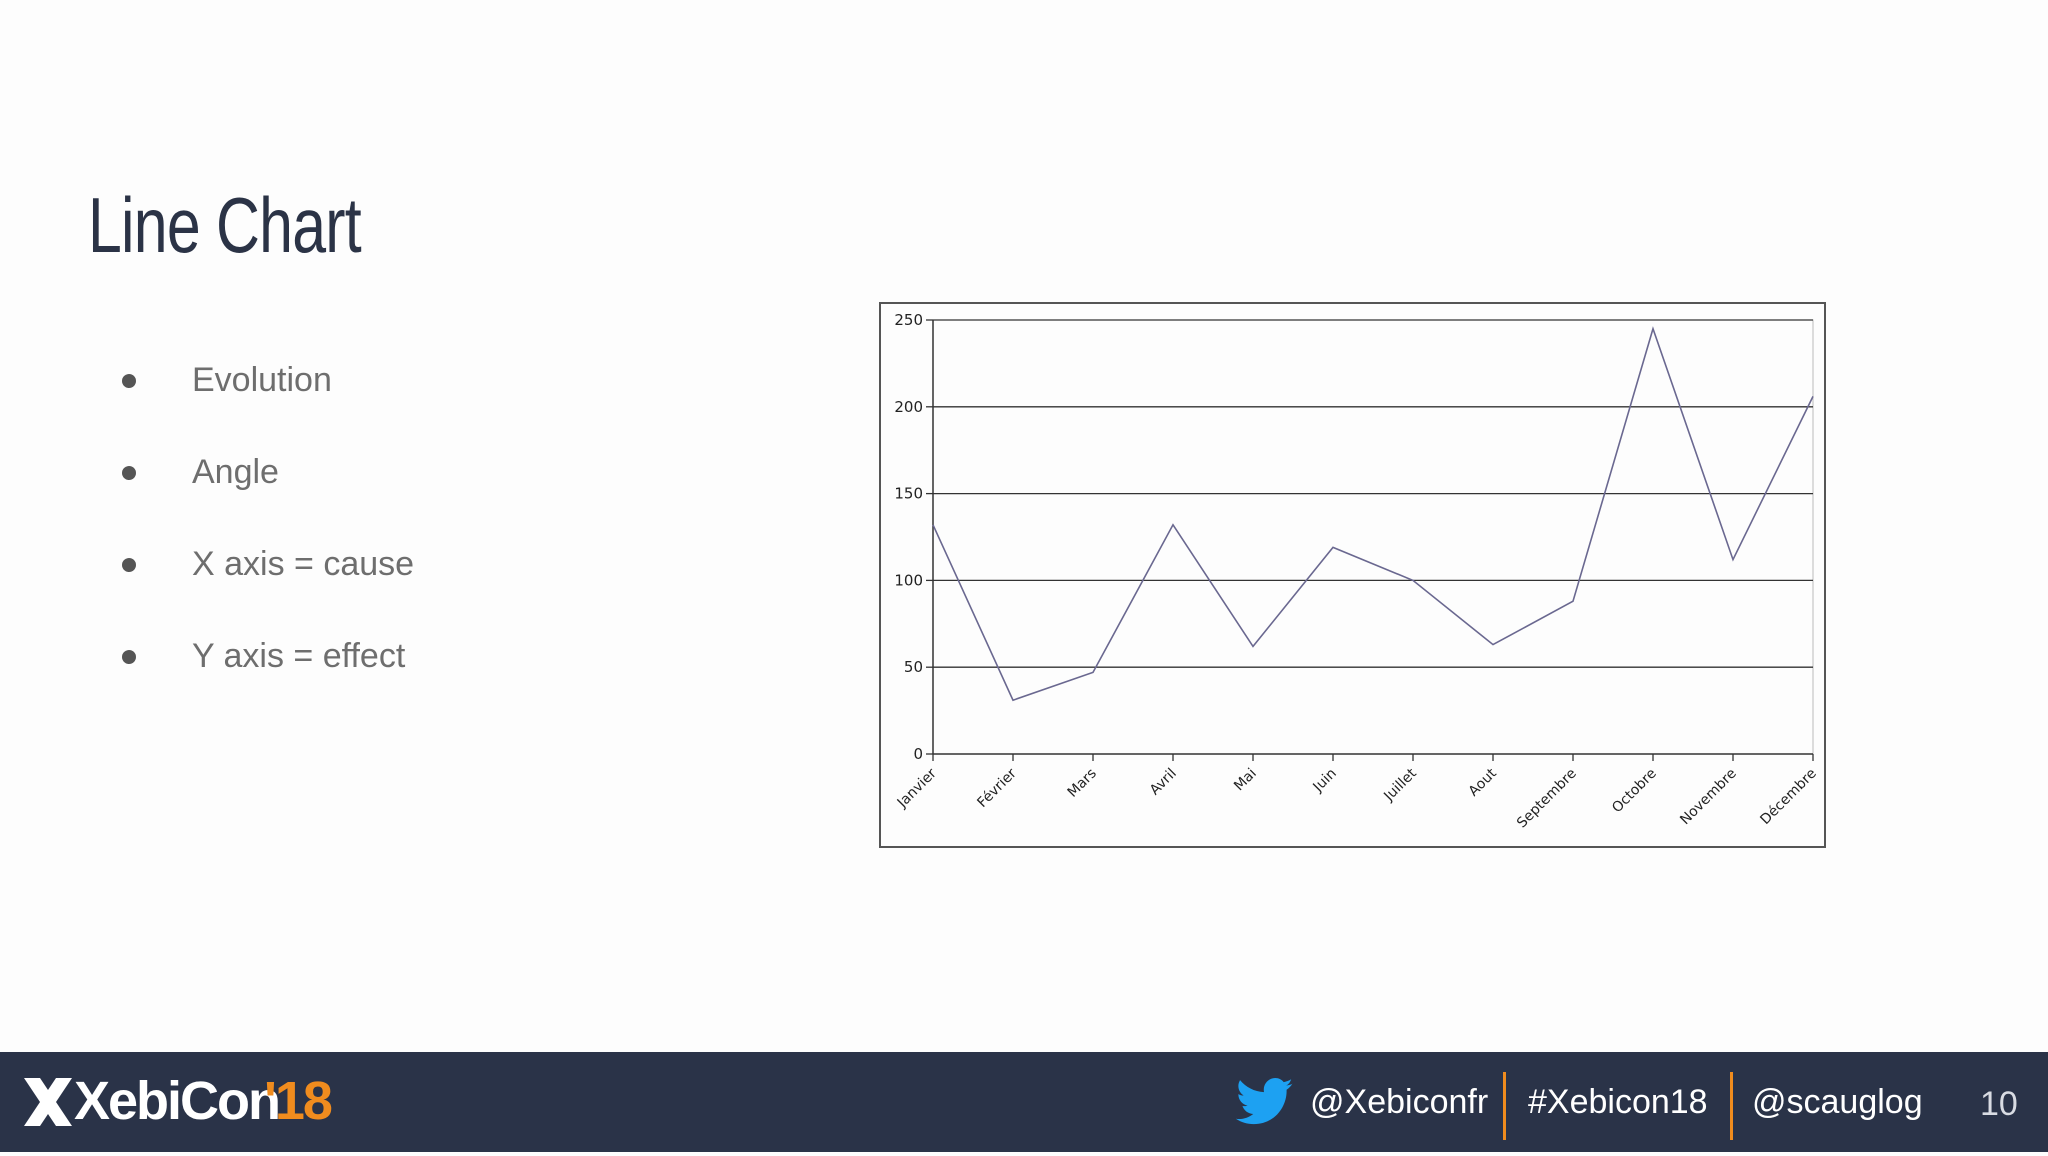 The width and height of the screenshot is (2048, 1156). I want to click on y-tick-label: 150, so click(908, 494).